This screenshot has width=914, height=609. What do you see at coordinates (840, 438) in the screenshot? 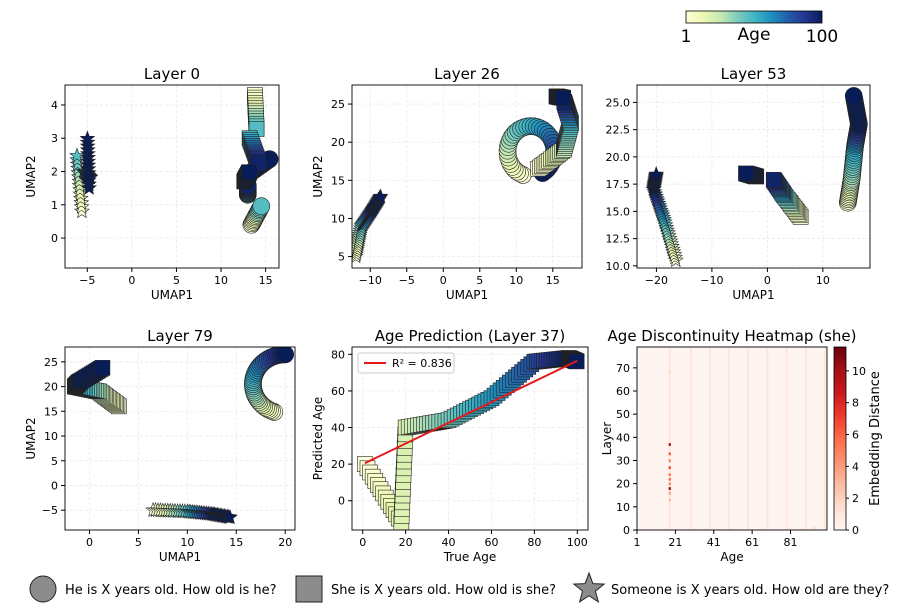
I see `heatmap-colorbar` at bounding box center [840, 438].